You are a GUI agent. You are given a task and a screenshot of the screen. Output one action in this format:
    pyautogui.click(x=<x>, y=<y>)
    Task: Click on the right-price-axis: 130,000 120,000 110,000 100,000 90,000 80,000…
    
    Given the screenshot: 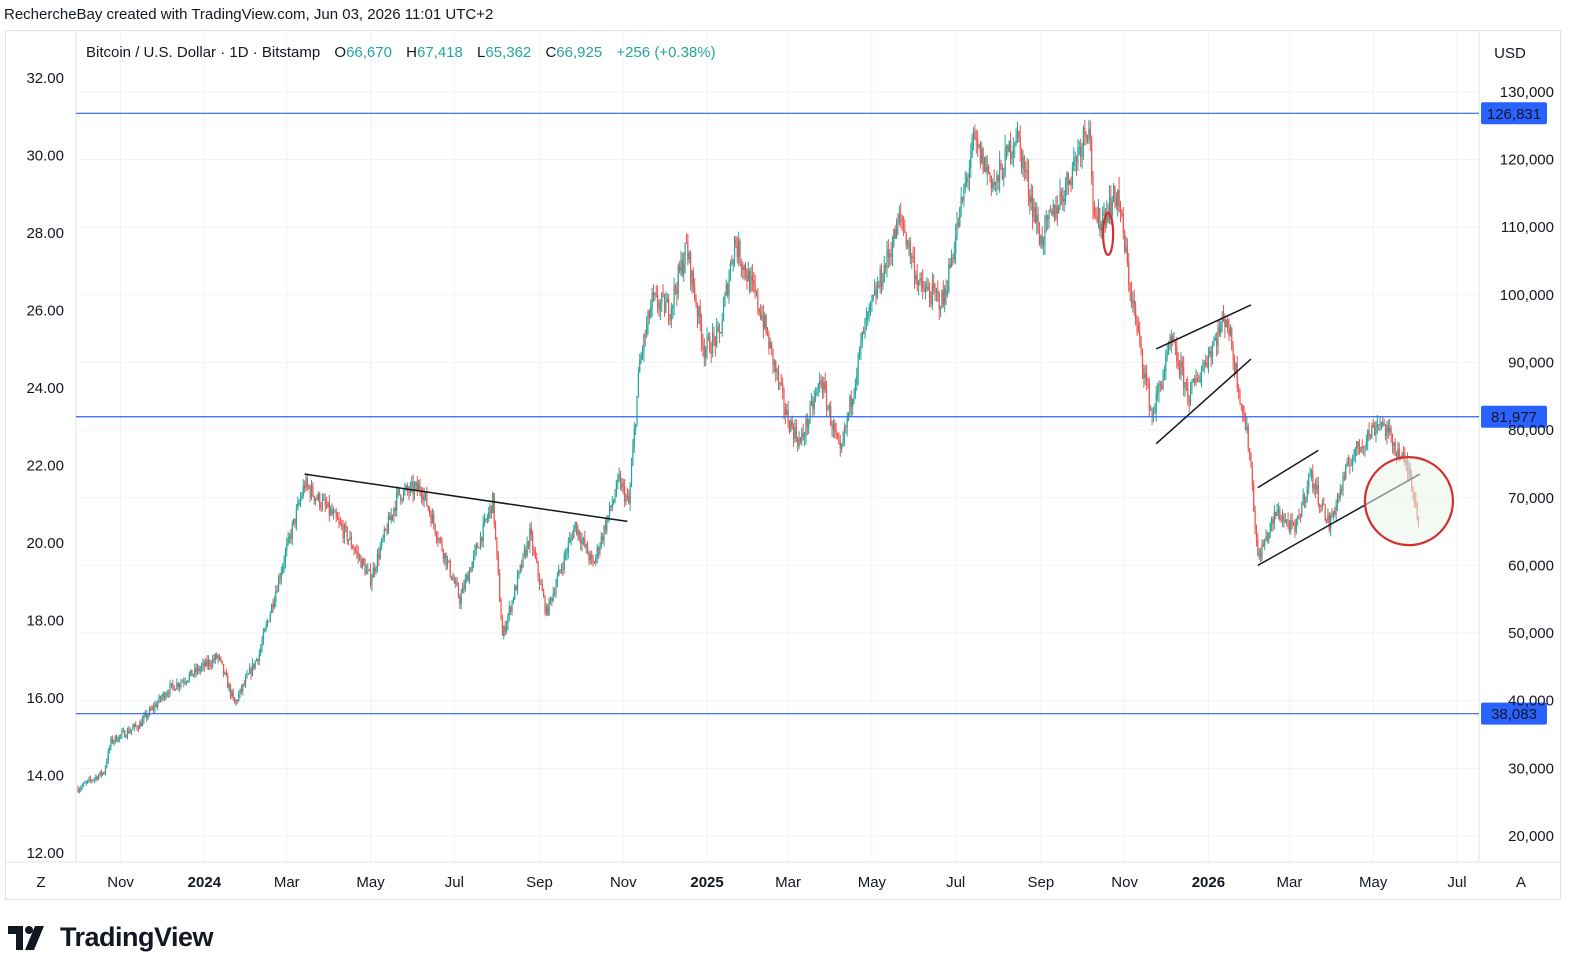 What is the action you would take?
    pyautogui.click(x=1527, y=464)
    